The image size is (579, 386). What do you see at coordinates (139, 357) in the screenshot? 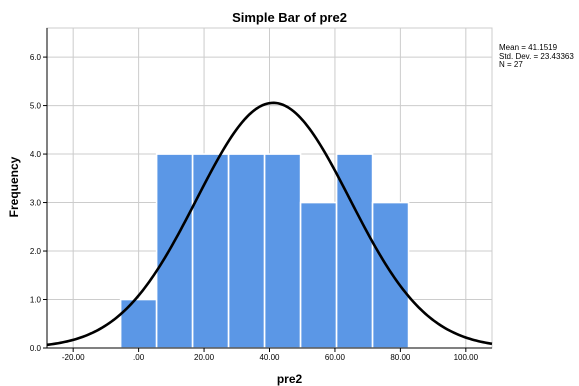
I see `x-tick-label: .00` at bounding box center [139, 357].